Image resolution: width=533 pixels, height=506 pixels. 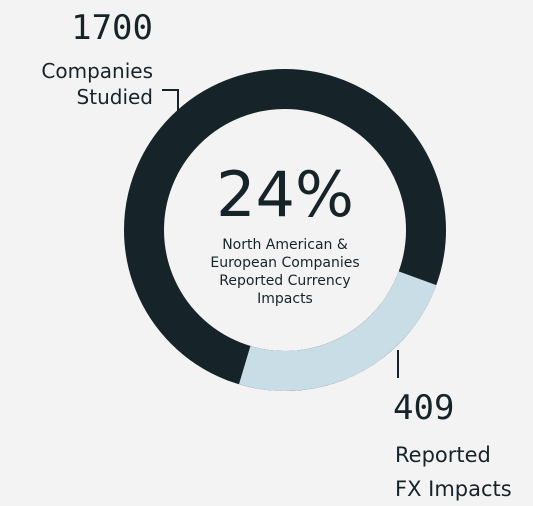 What do you see at coordinates (424, 408) in the screenshot?
I see `segment-value: 409` at bounding box center [424, 408].